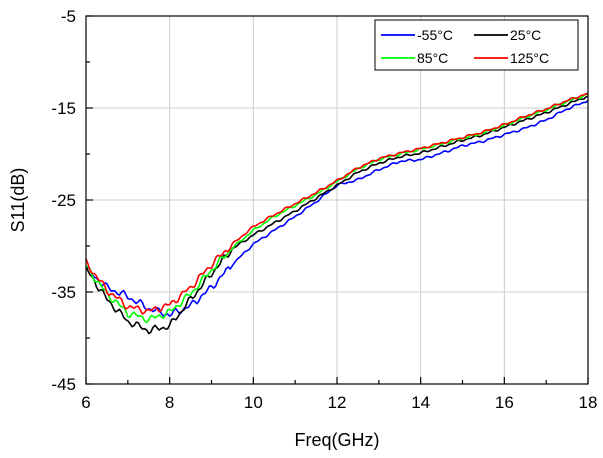  I want to click on y-tick-label: -15, so click(63, 108).